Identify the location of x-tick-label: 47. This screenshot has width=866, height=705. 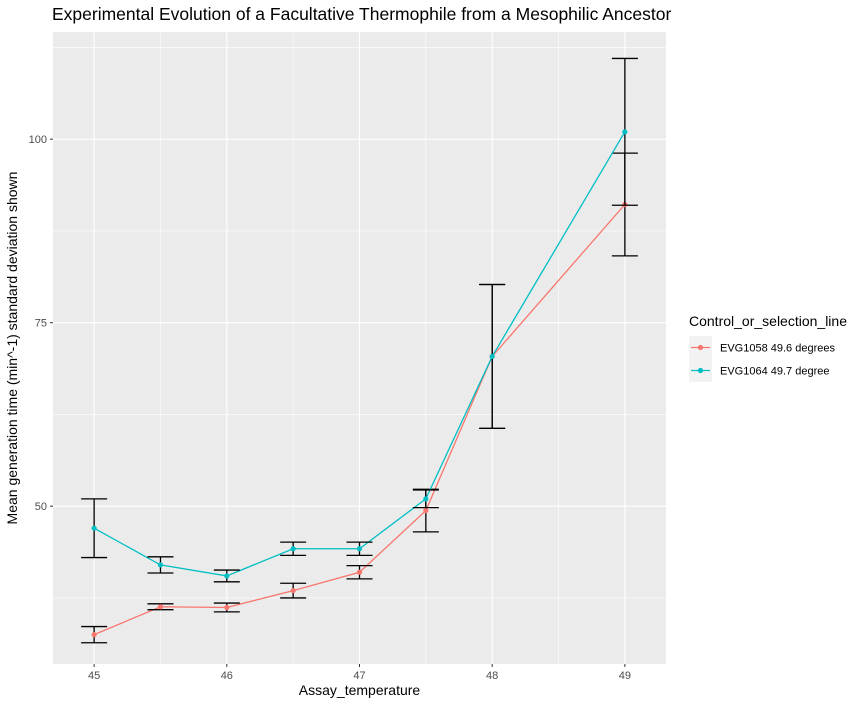
(359, 676).